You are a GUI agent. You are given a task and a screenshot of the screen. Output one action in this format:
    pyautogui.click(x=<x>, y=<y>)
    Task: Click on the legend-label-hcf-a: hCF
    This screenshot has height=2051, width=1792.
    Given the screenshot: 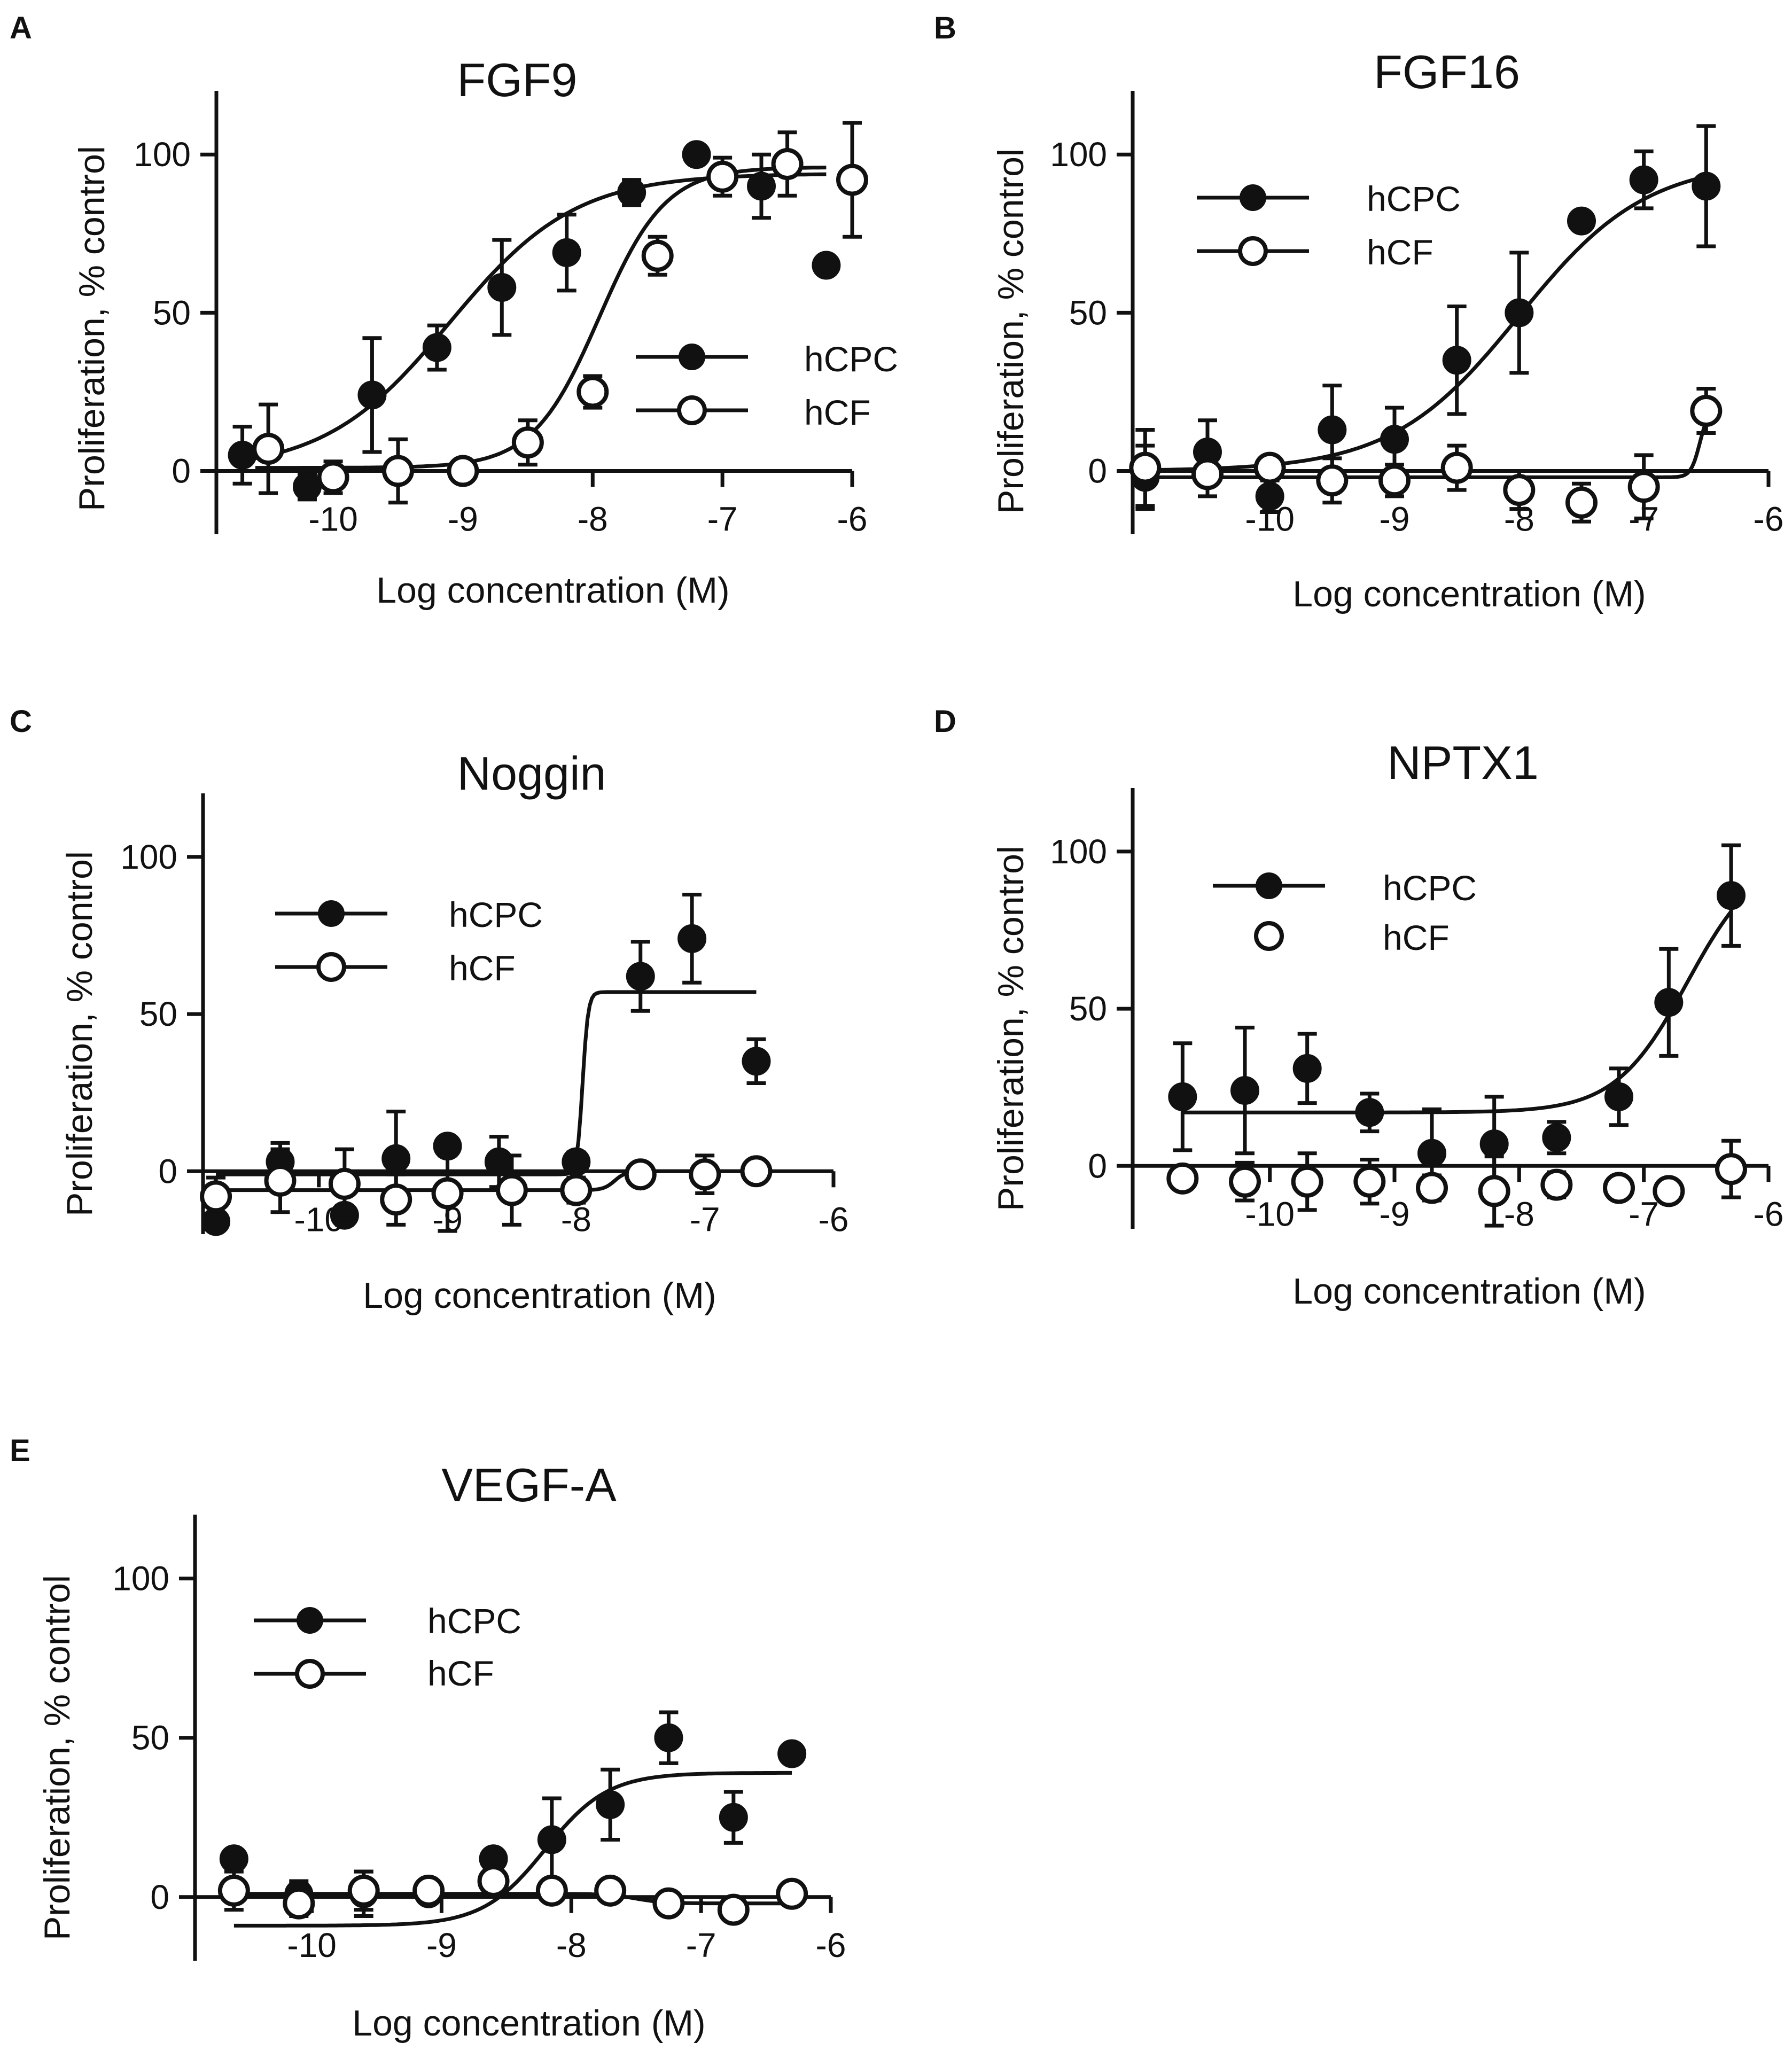 What is the action you would take?
    pyautogui.click(x=838, y=412)
    